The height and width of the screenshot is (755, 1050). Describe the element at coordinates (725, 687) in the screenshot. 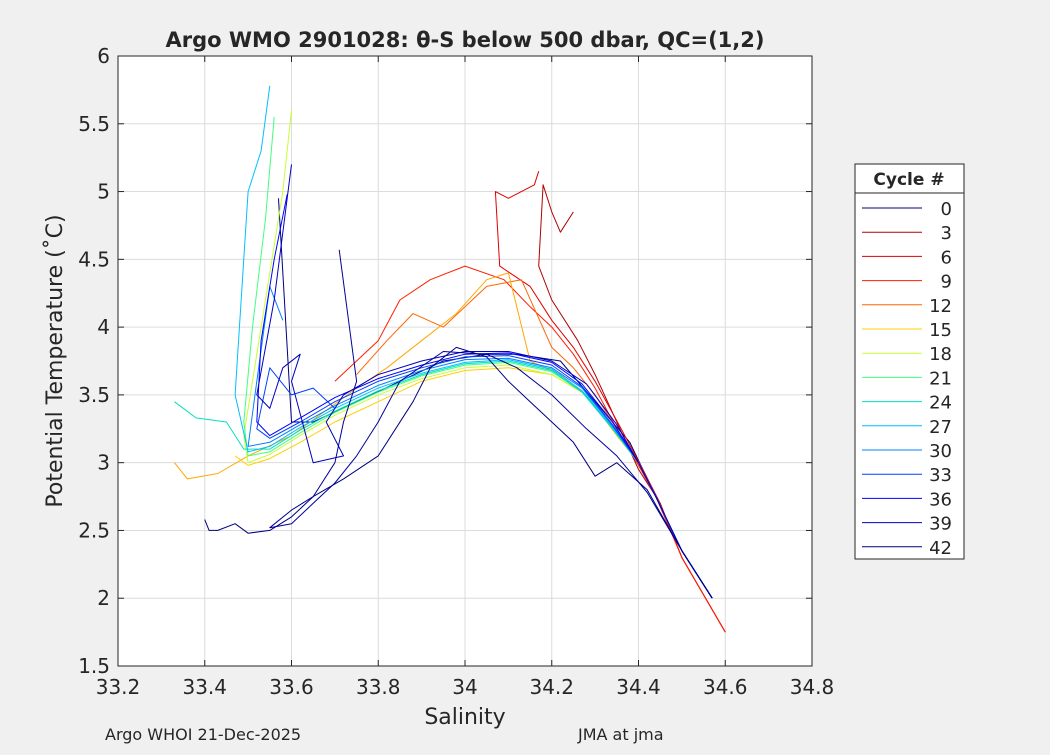

I see `x-tick-label: 34.6` at that location.